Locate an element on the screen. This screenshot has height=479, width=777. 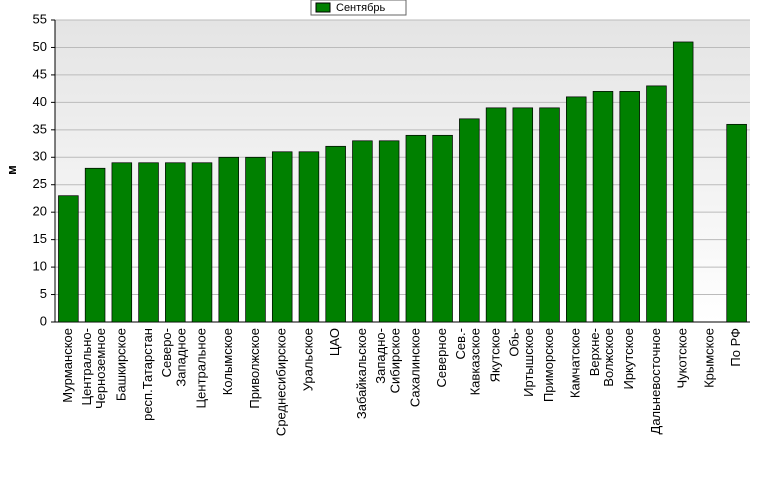
x-tick-label: Верхне-Волжское is located at coordinates (601, 357).